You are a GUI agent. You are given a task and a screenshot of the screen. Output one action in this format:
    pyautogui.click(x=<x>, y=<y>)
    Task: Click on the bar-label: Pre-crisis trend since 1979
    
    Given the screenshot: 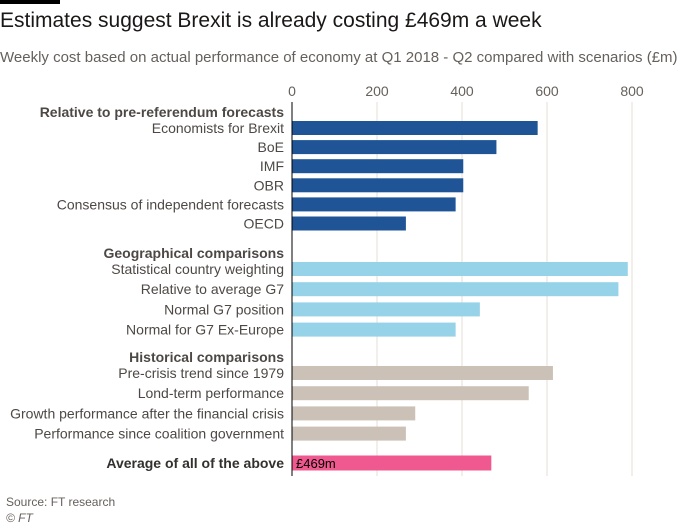 What is the action you would take?
    pyautogui.click(x=201, y=373)
    